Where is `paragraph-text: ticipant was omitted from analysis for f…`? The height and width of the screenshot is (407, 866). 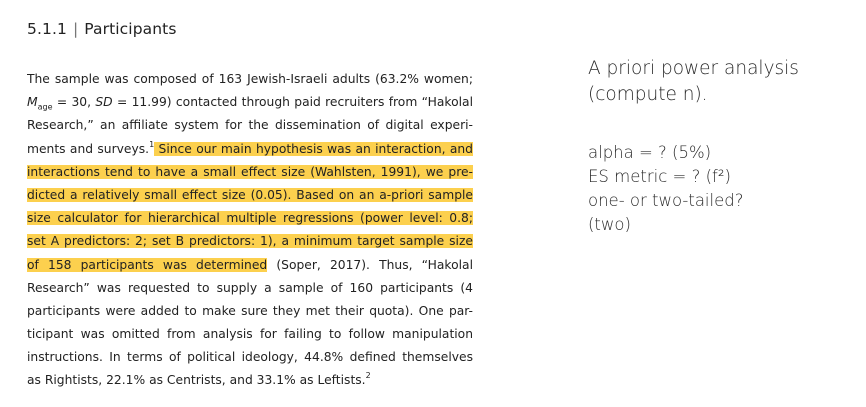
paragraph-text: ticipant was omitted from analysis for f… is located at coordinates (250, 334).